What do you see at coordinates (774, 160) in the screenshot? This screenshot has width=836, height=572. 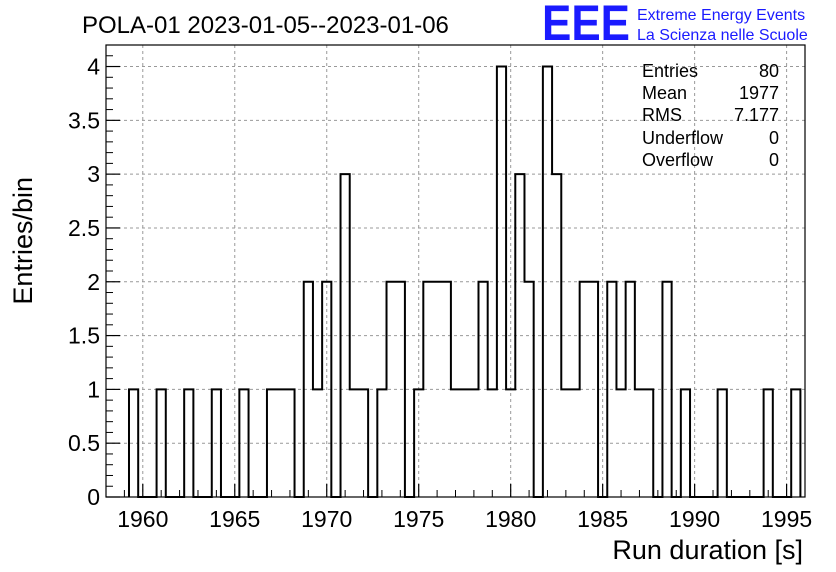 I see `stats-overflow-value: 0` at bounding box center [774, 160].